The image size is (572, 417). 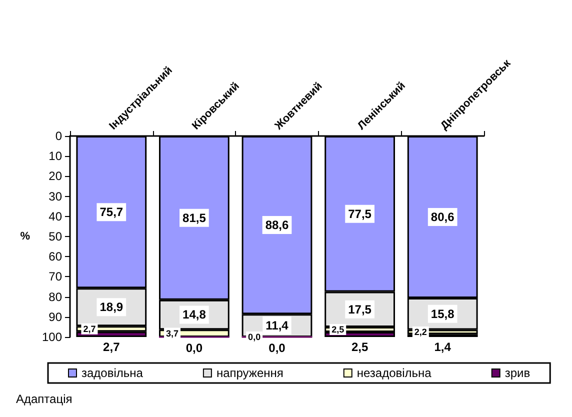 I want to click on y-tick-label: 20, so click(x=55, y=176).